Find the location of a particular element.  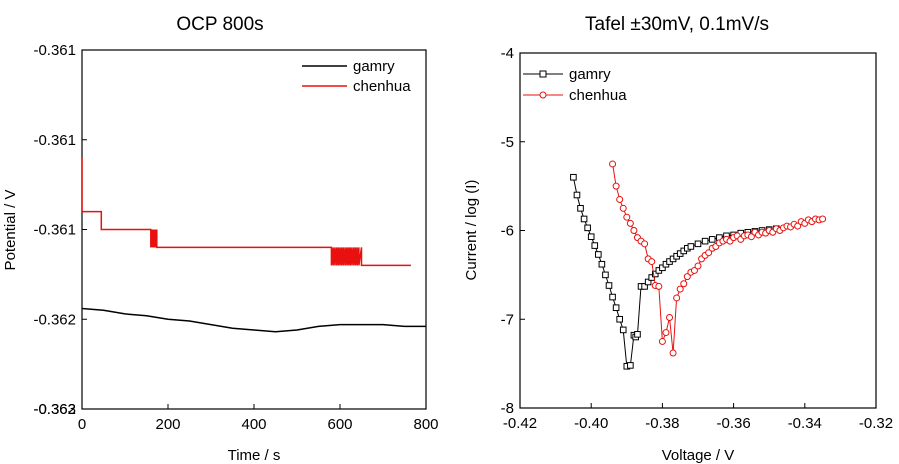

ocp-legend: gamry chenhua is located at coordinates (356, 76).